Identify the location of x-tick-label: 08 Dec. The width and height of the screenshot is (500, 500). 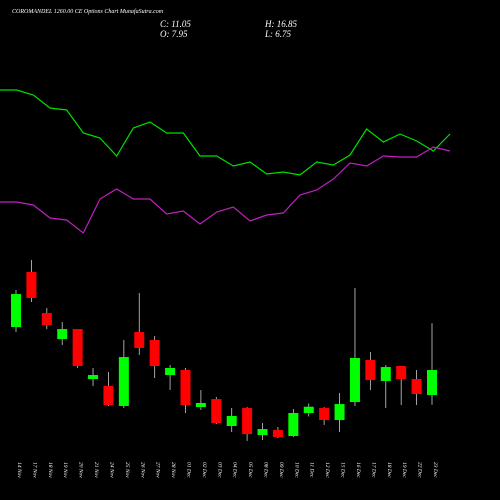
(266, 470).